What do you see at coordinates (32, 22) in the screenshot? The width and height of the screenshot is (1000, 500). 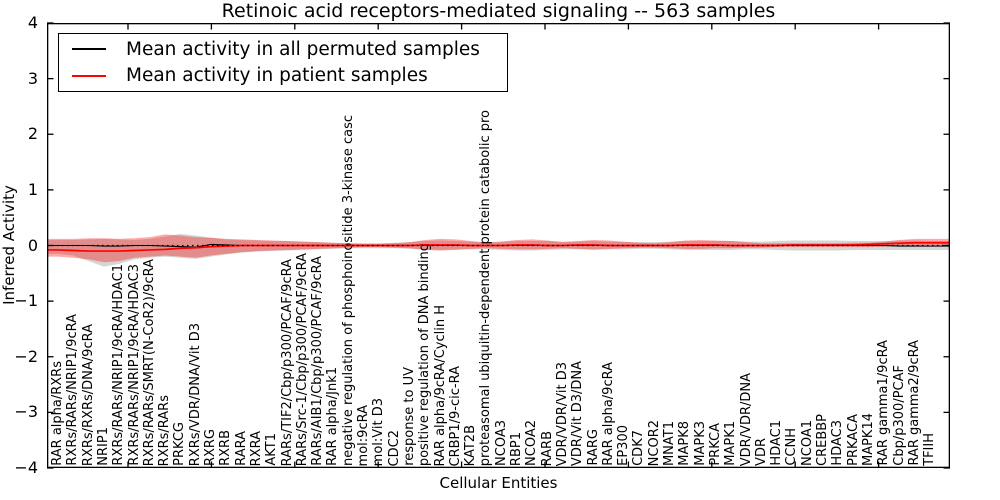 I see `y-tick-label: 4` at bounding box center [32, 22].